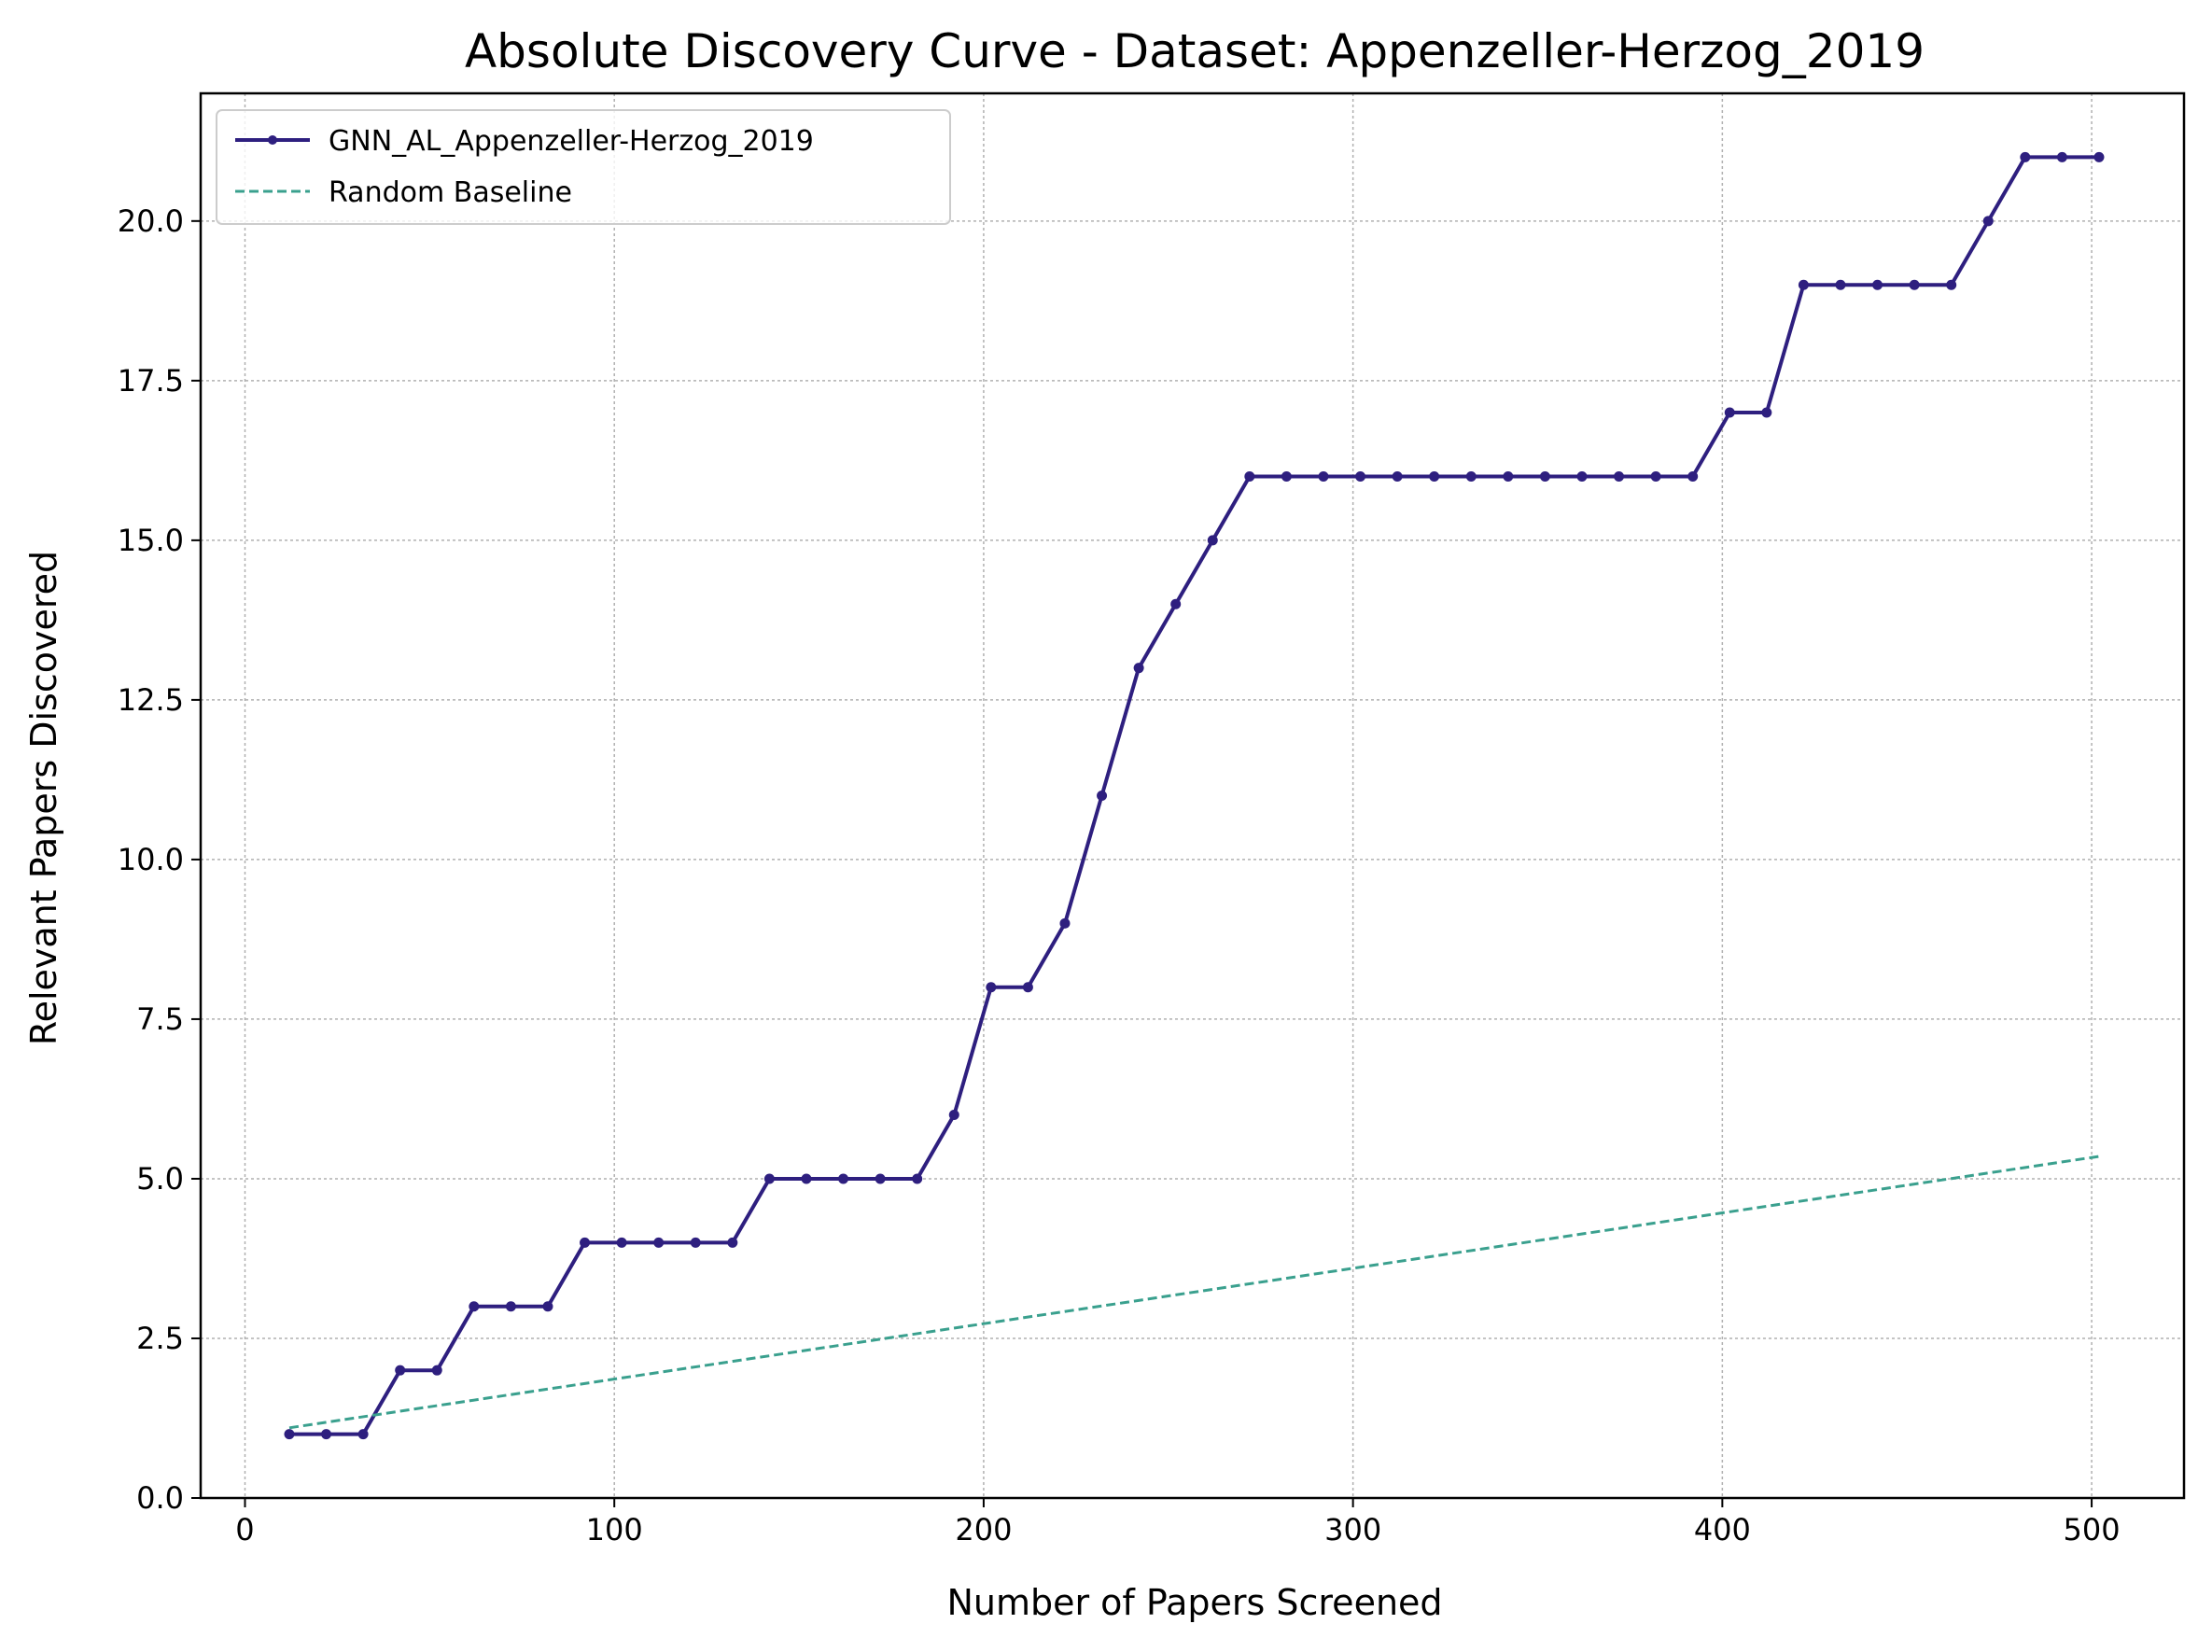 This screenshot has width=2212, height=1652. Describe the element at coordinates (160, 1019) in the screenshot. I see `y-tick-label: 7.5` at that location.